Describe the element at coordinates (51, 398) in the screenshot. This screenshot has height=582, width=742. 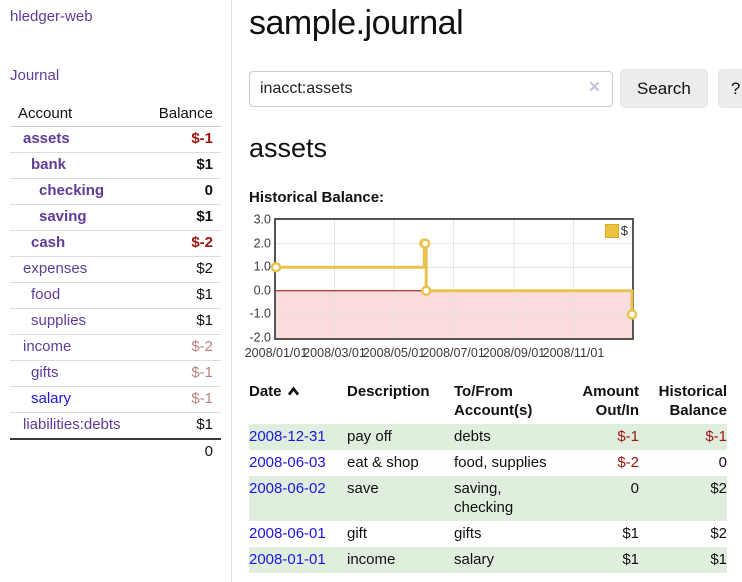
I see `account-link: salary` at that location.